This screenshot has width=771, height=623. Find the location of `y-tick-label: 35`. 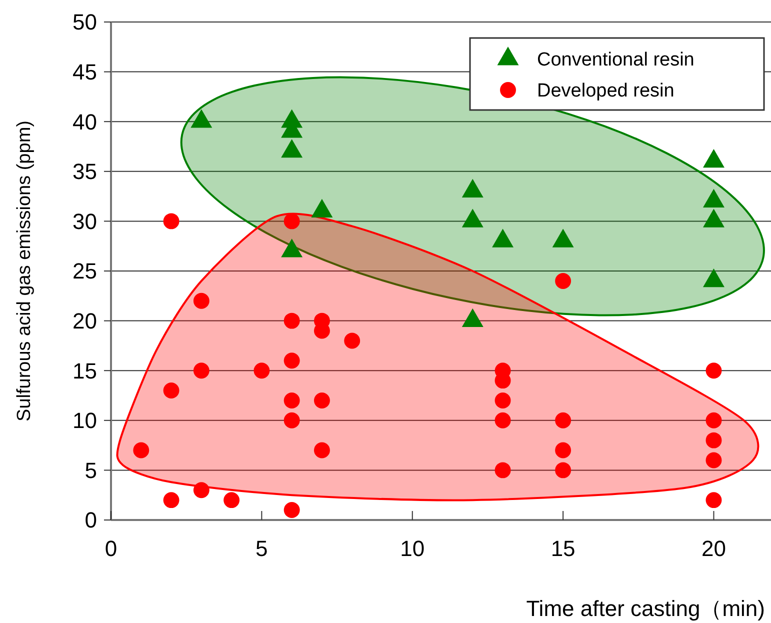

y-tick-label: 35 is located at coordinates (84, 171).